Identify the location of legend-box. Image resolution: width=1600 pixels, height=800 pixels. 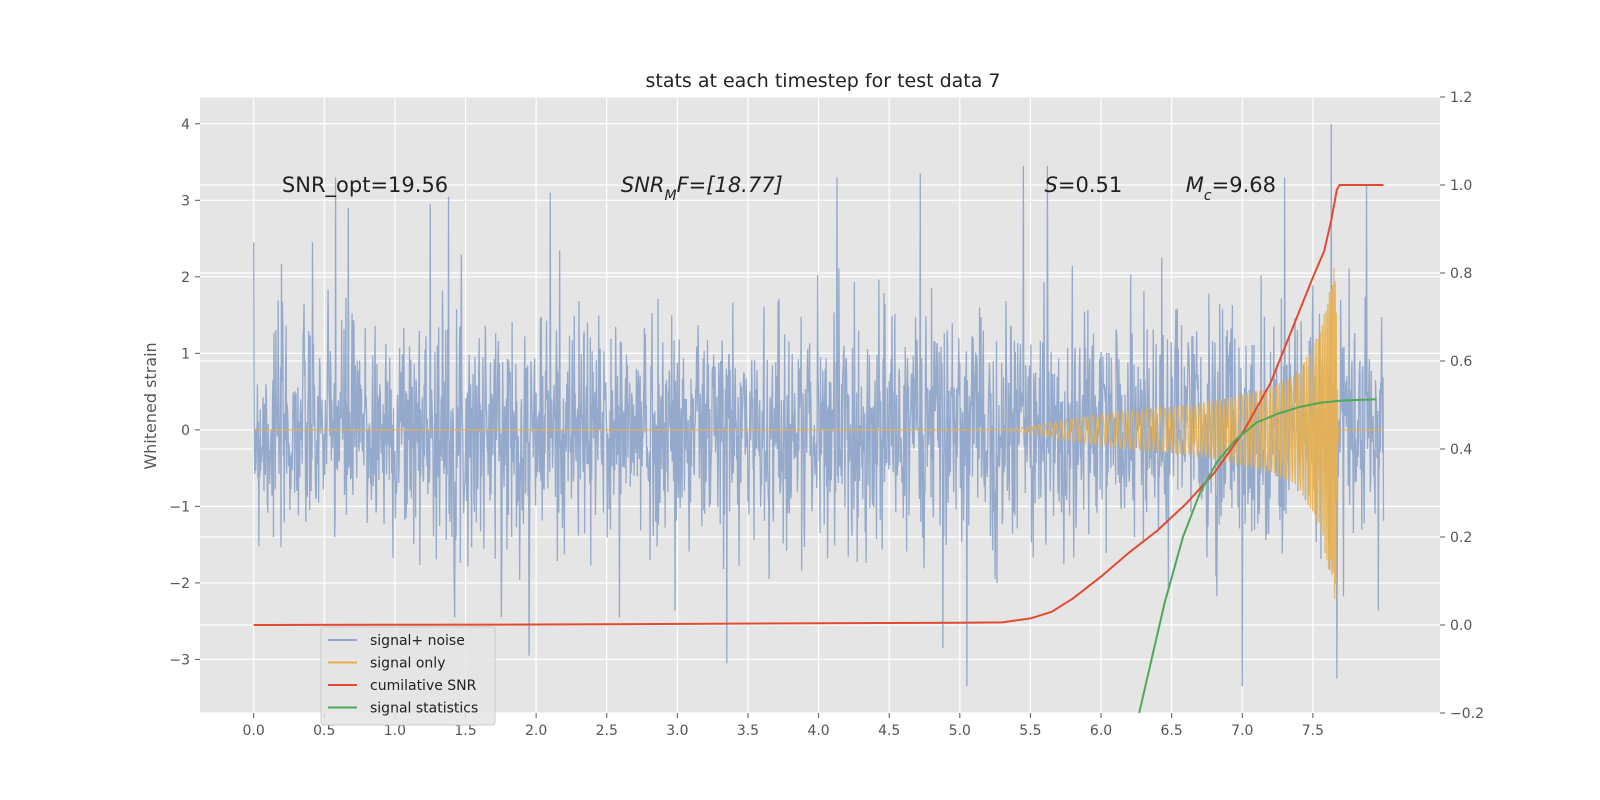
(408, 676).